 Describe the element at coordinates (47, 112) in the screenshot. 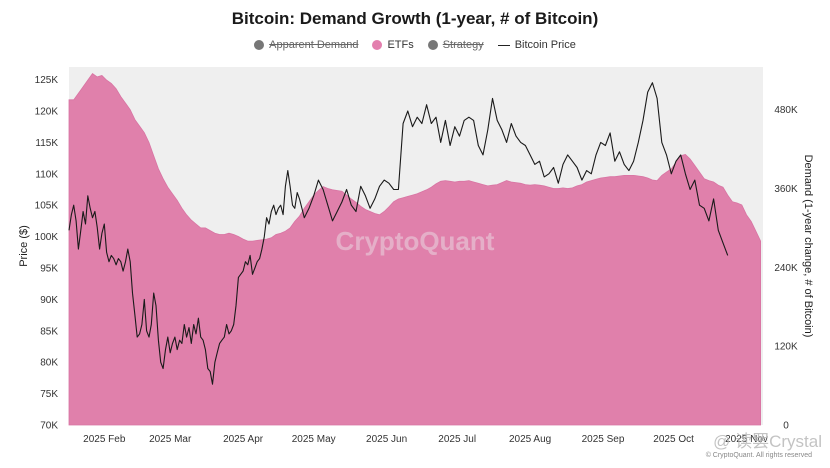

I see `y-left-tick-label: 120K` at that location.